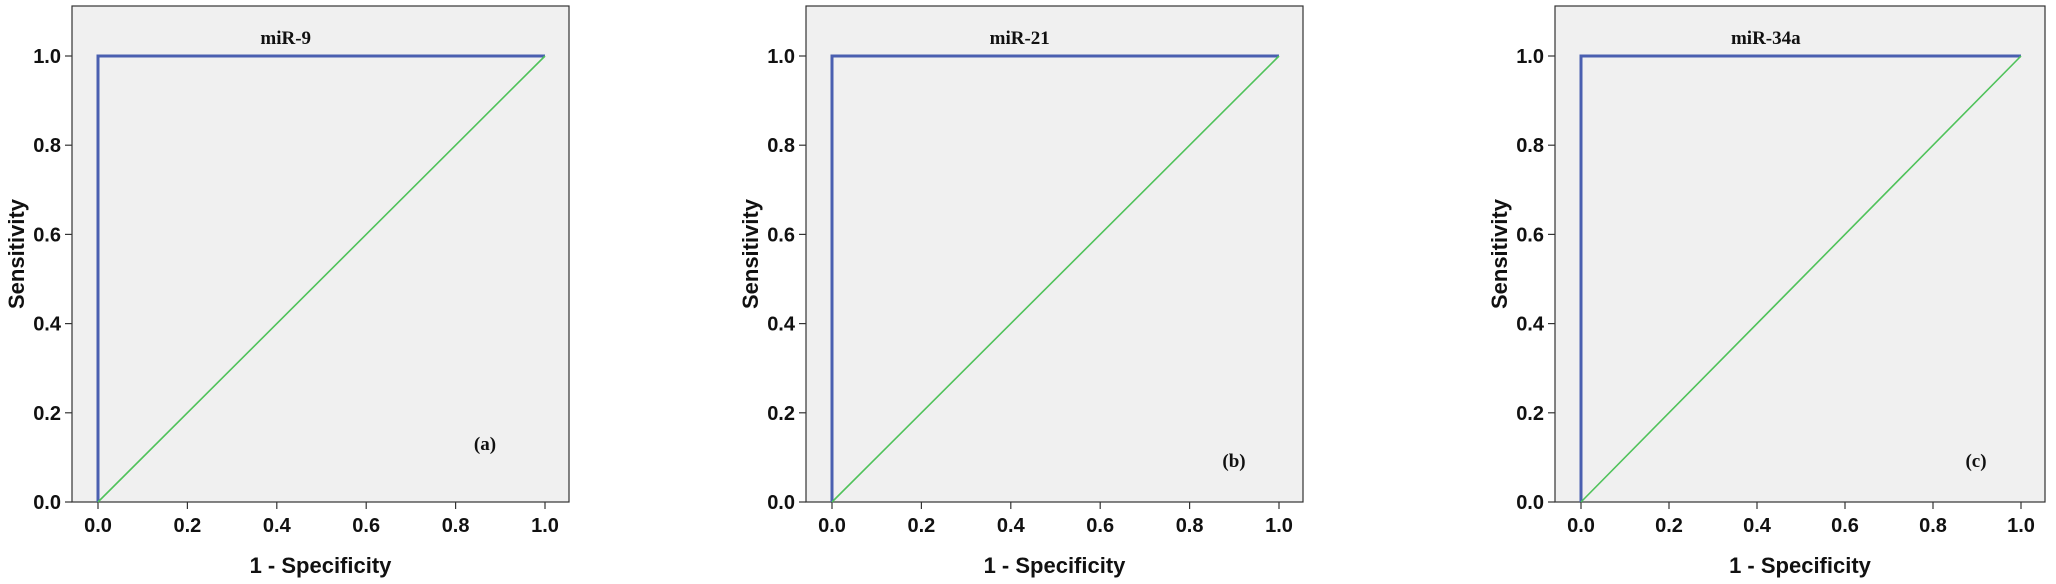 This screenshot has height=584, width=2056. What do you see at coordinates (1975, 461) in the screenshot?
I see `panel-label: (c)` at bounding box center [1975, 461].